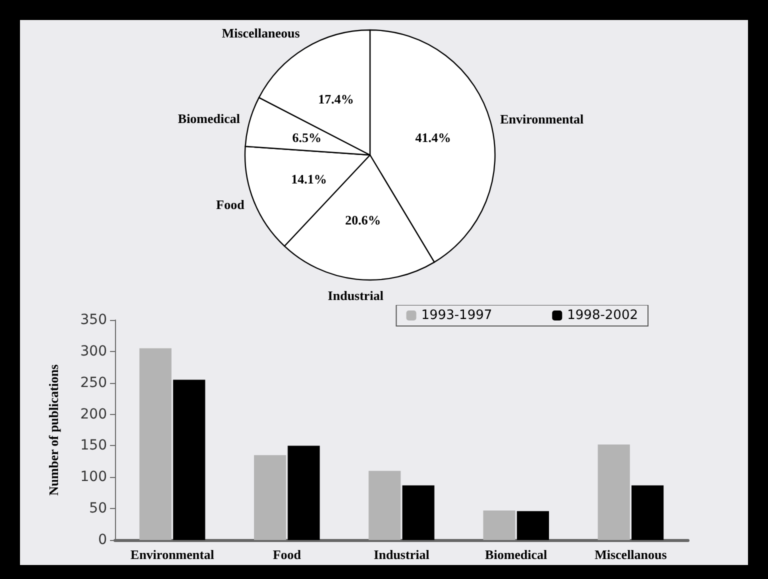 The image size is (768, 579). What do you see at coordinates (231, 204) in the screenshot?
I see `slice-label: Food` at bounding box center [231, 204].